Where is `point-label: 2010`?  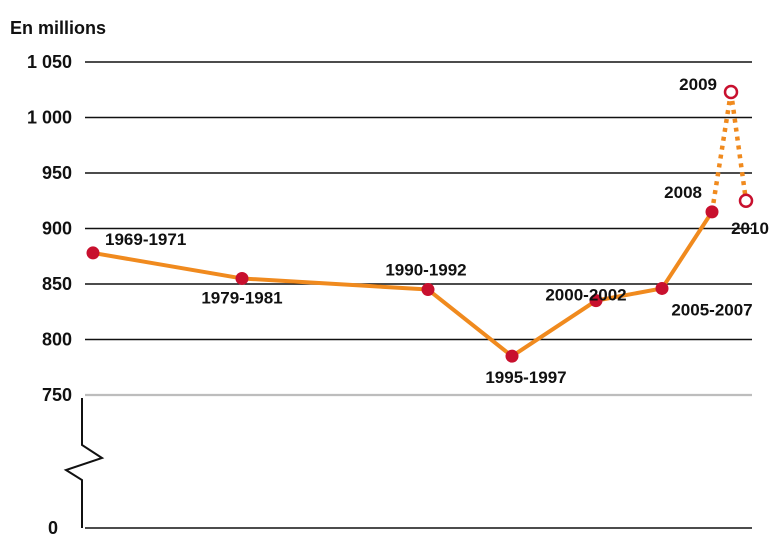
point-label: 2010 is located at coordinates (750, 228).